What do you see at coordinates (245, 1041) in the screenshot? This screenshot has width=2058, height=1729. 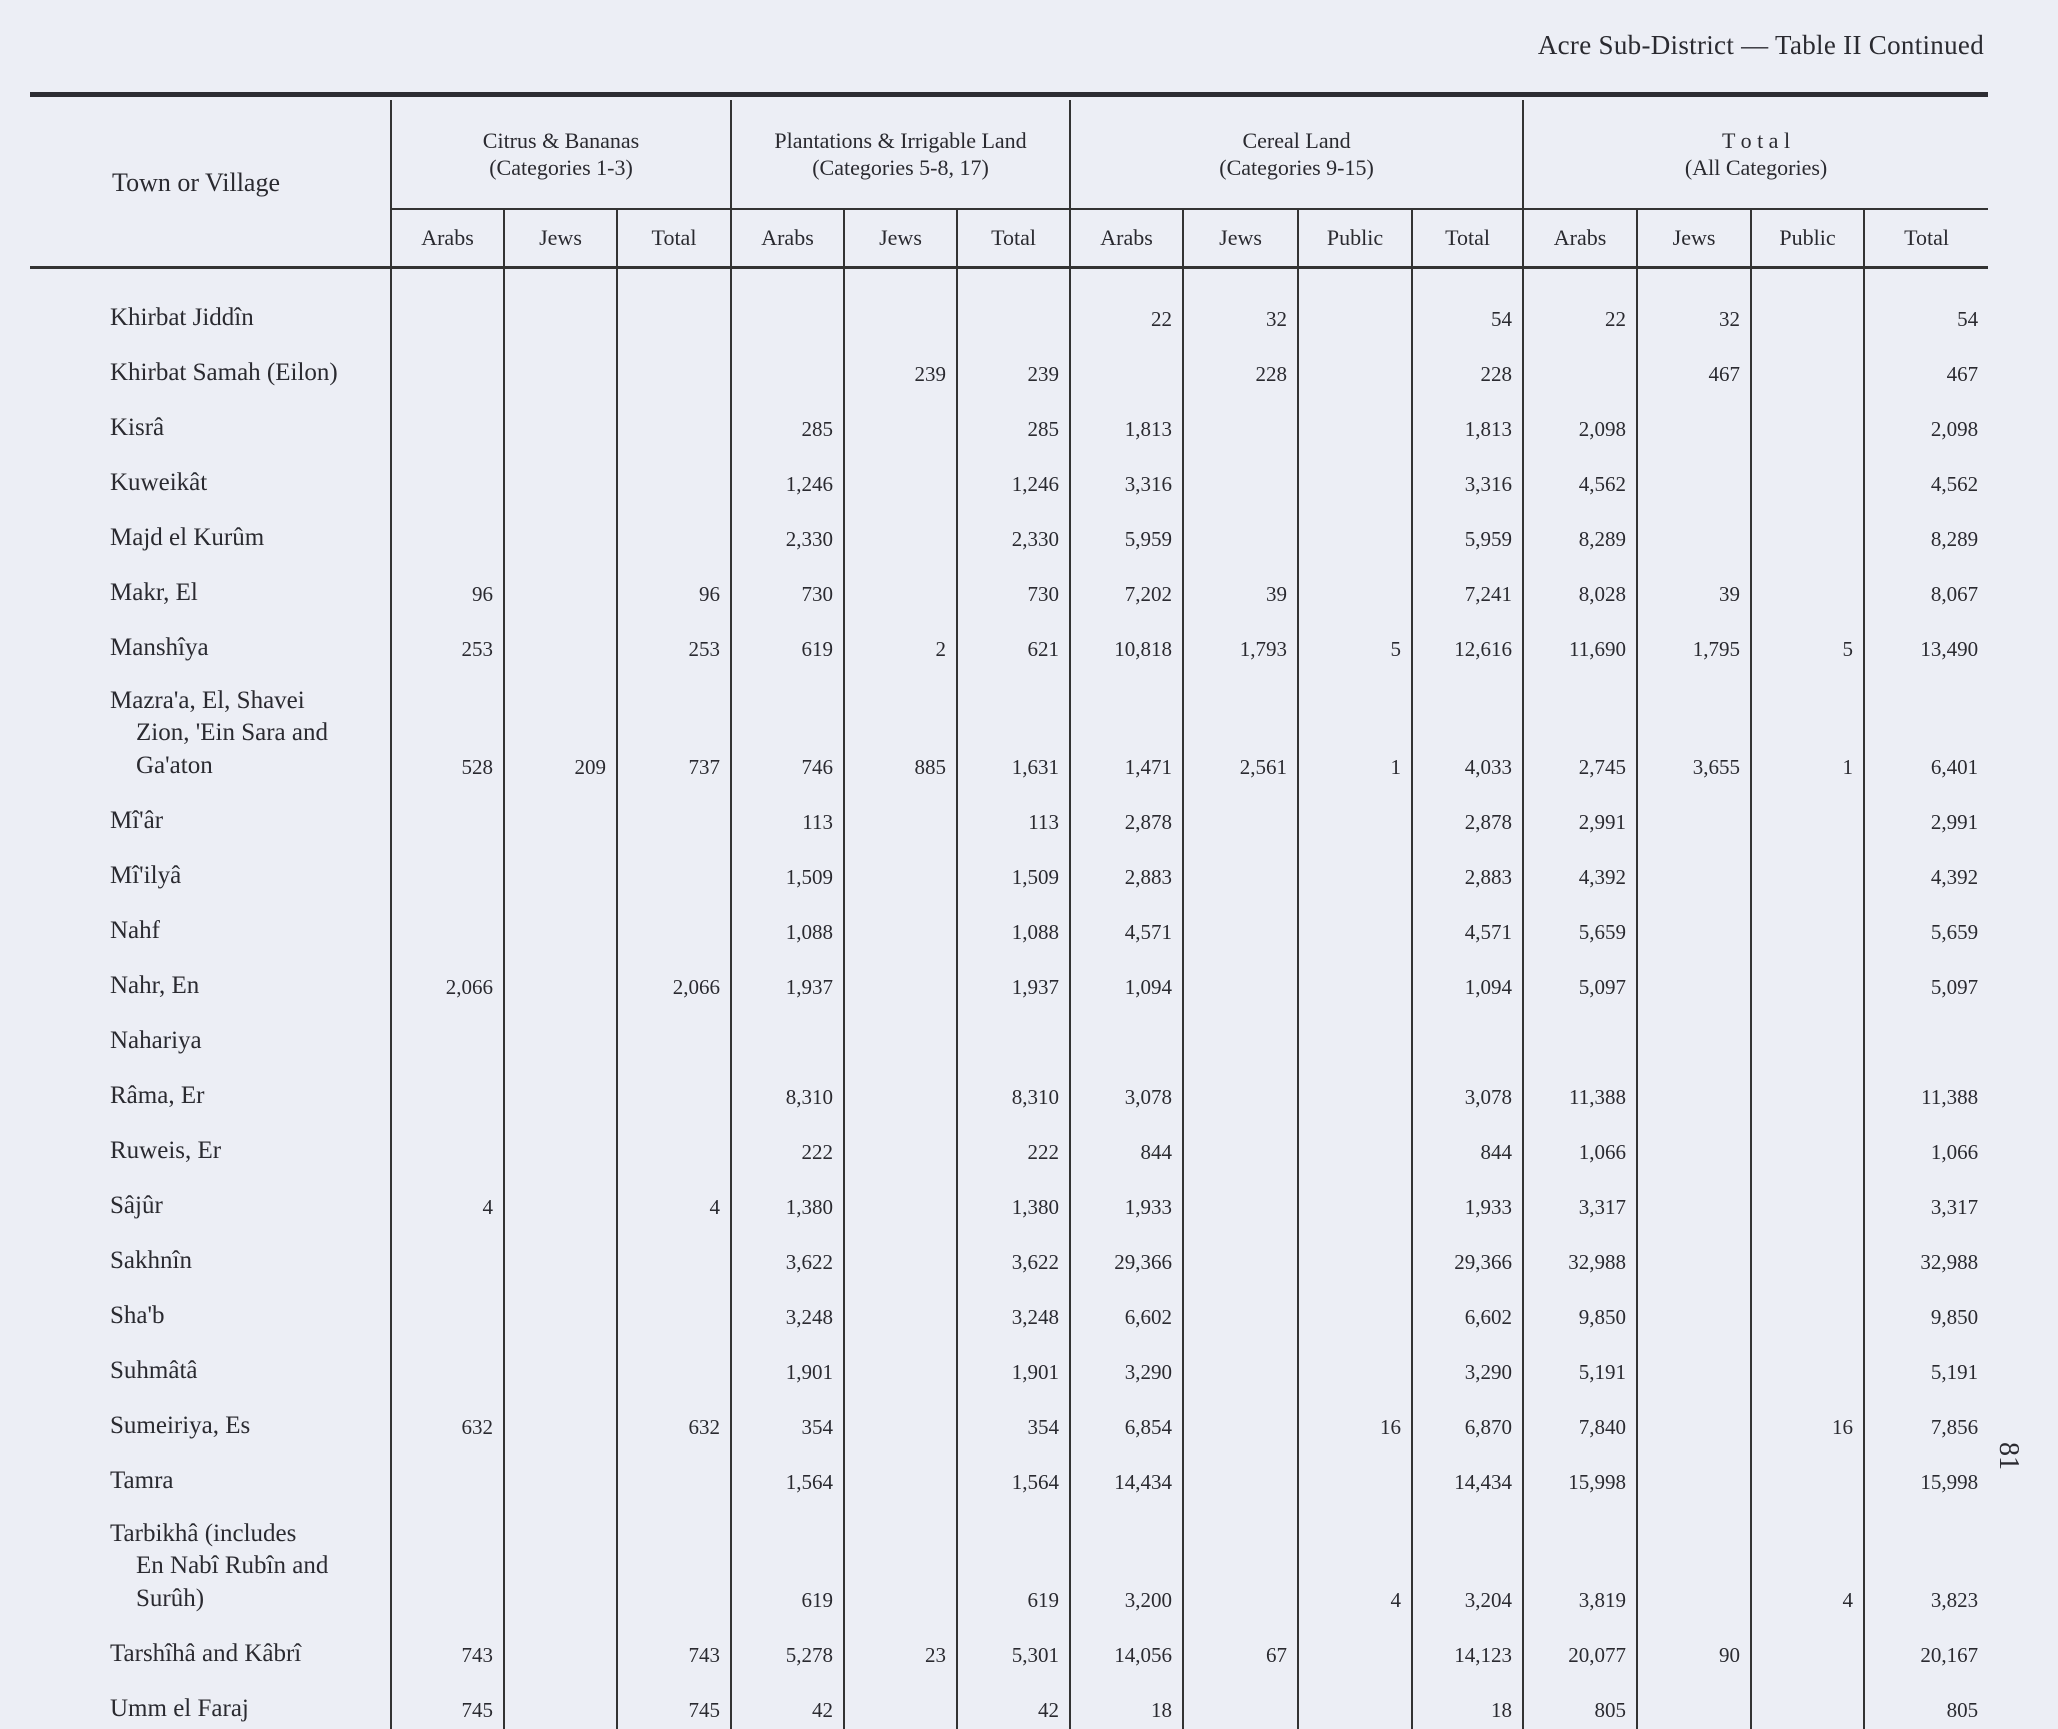 I see `town-name-line: Nahariya` at bounding box center [245, 1041].